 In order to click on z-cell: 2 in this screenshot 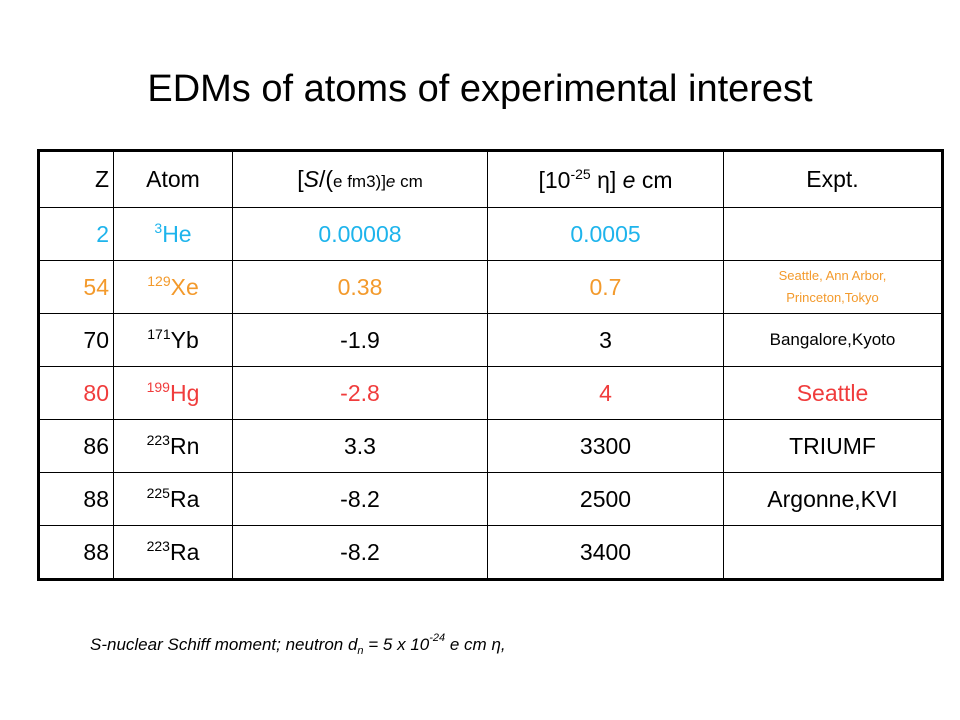, I will do `click(76, 234)`.